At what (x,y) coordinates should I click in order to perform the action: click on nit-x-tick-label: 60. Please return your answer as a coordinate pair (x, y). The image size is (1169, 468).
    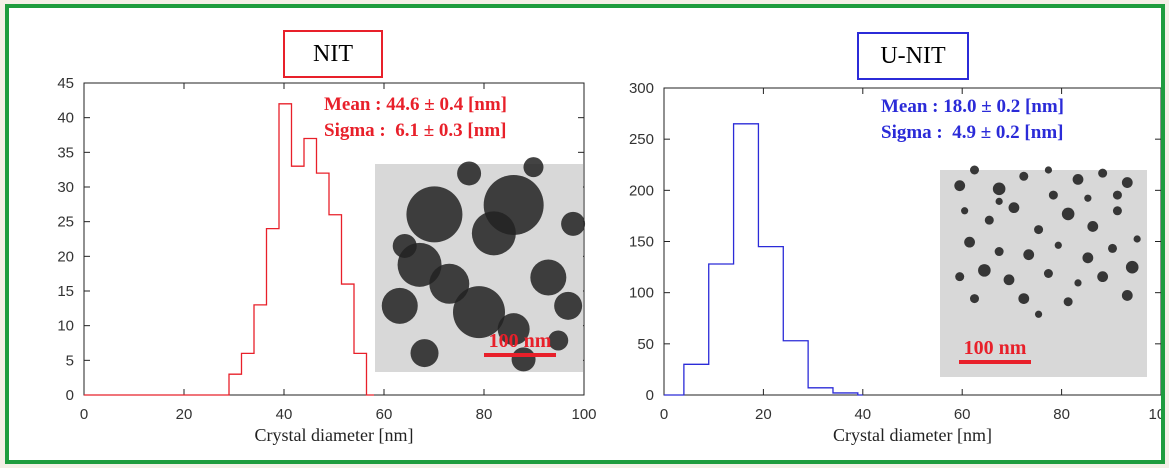
    Looking at the image, I should click on (384, 414).